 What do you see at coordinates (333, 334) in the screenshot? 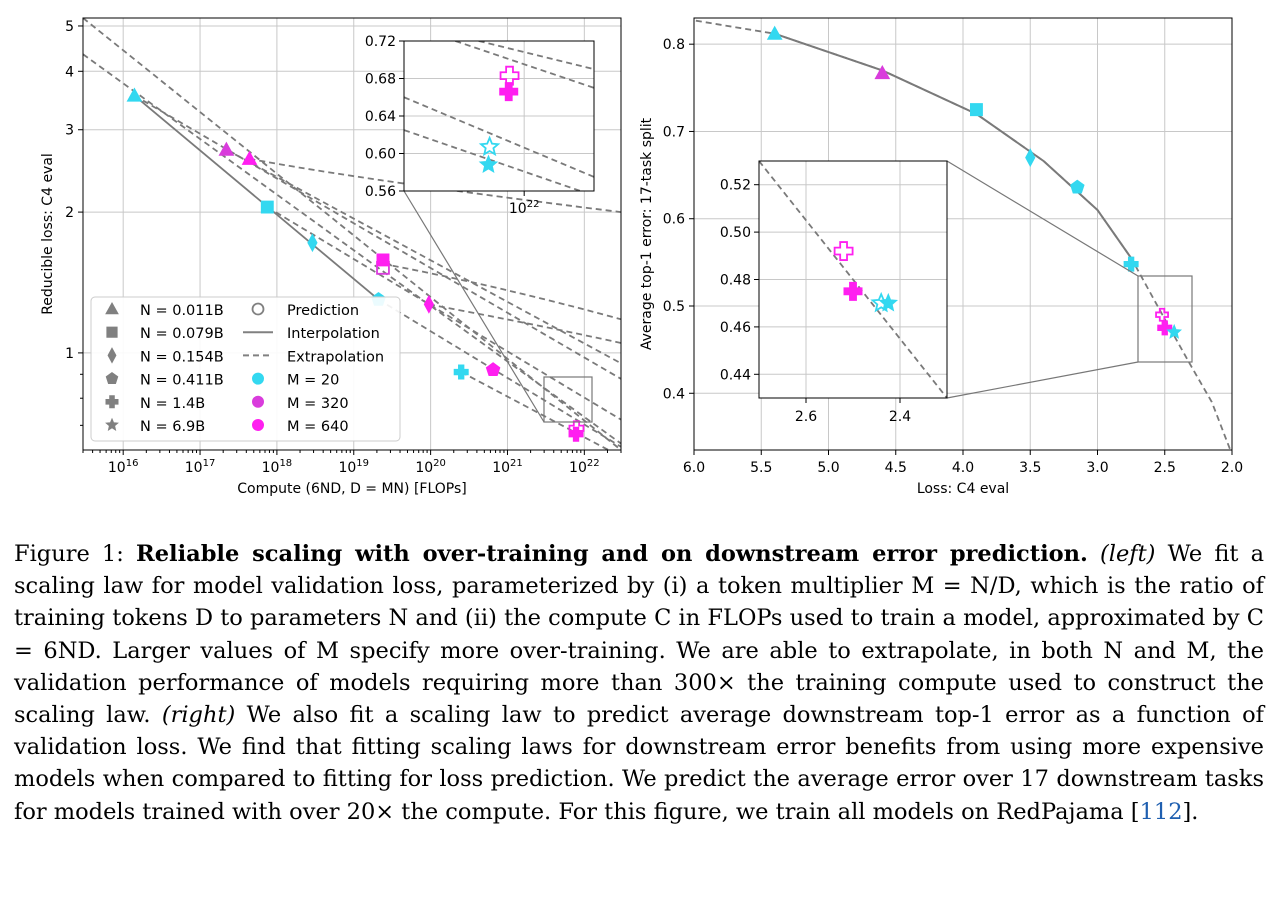
I see `legend-label: Interpolation` at bounding box center [333, 334].